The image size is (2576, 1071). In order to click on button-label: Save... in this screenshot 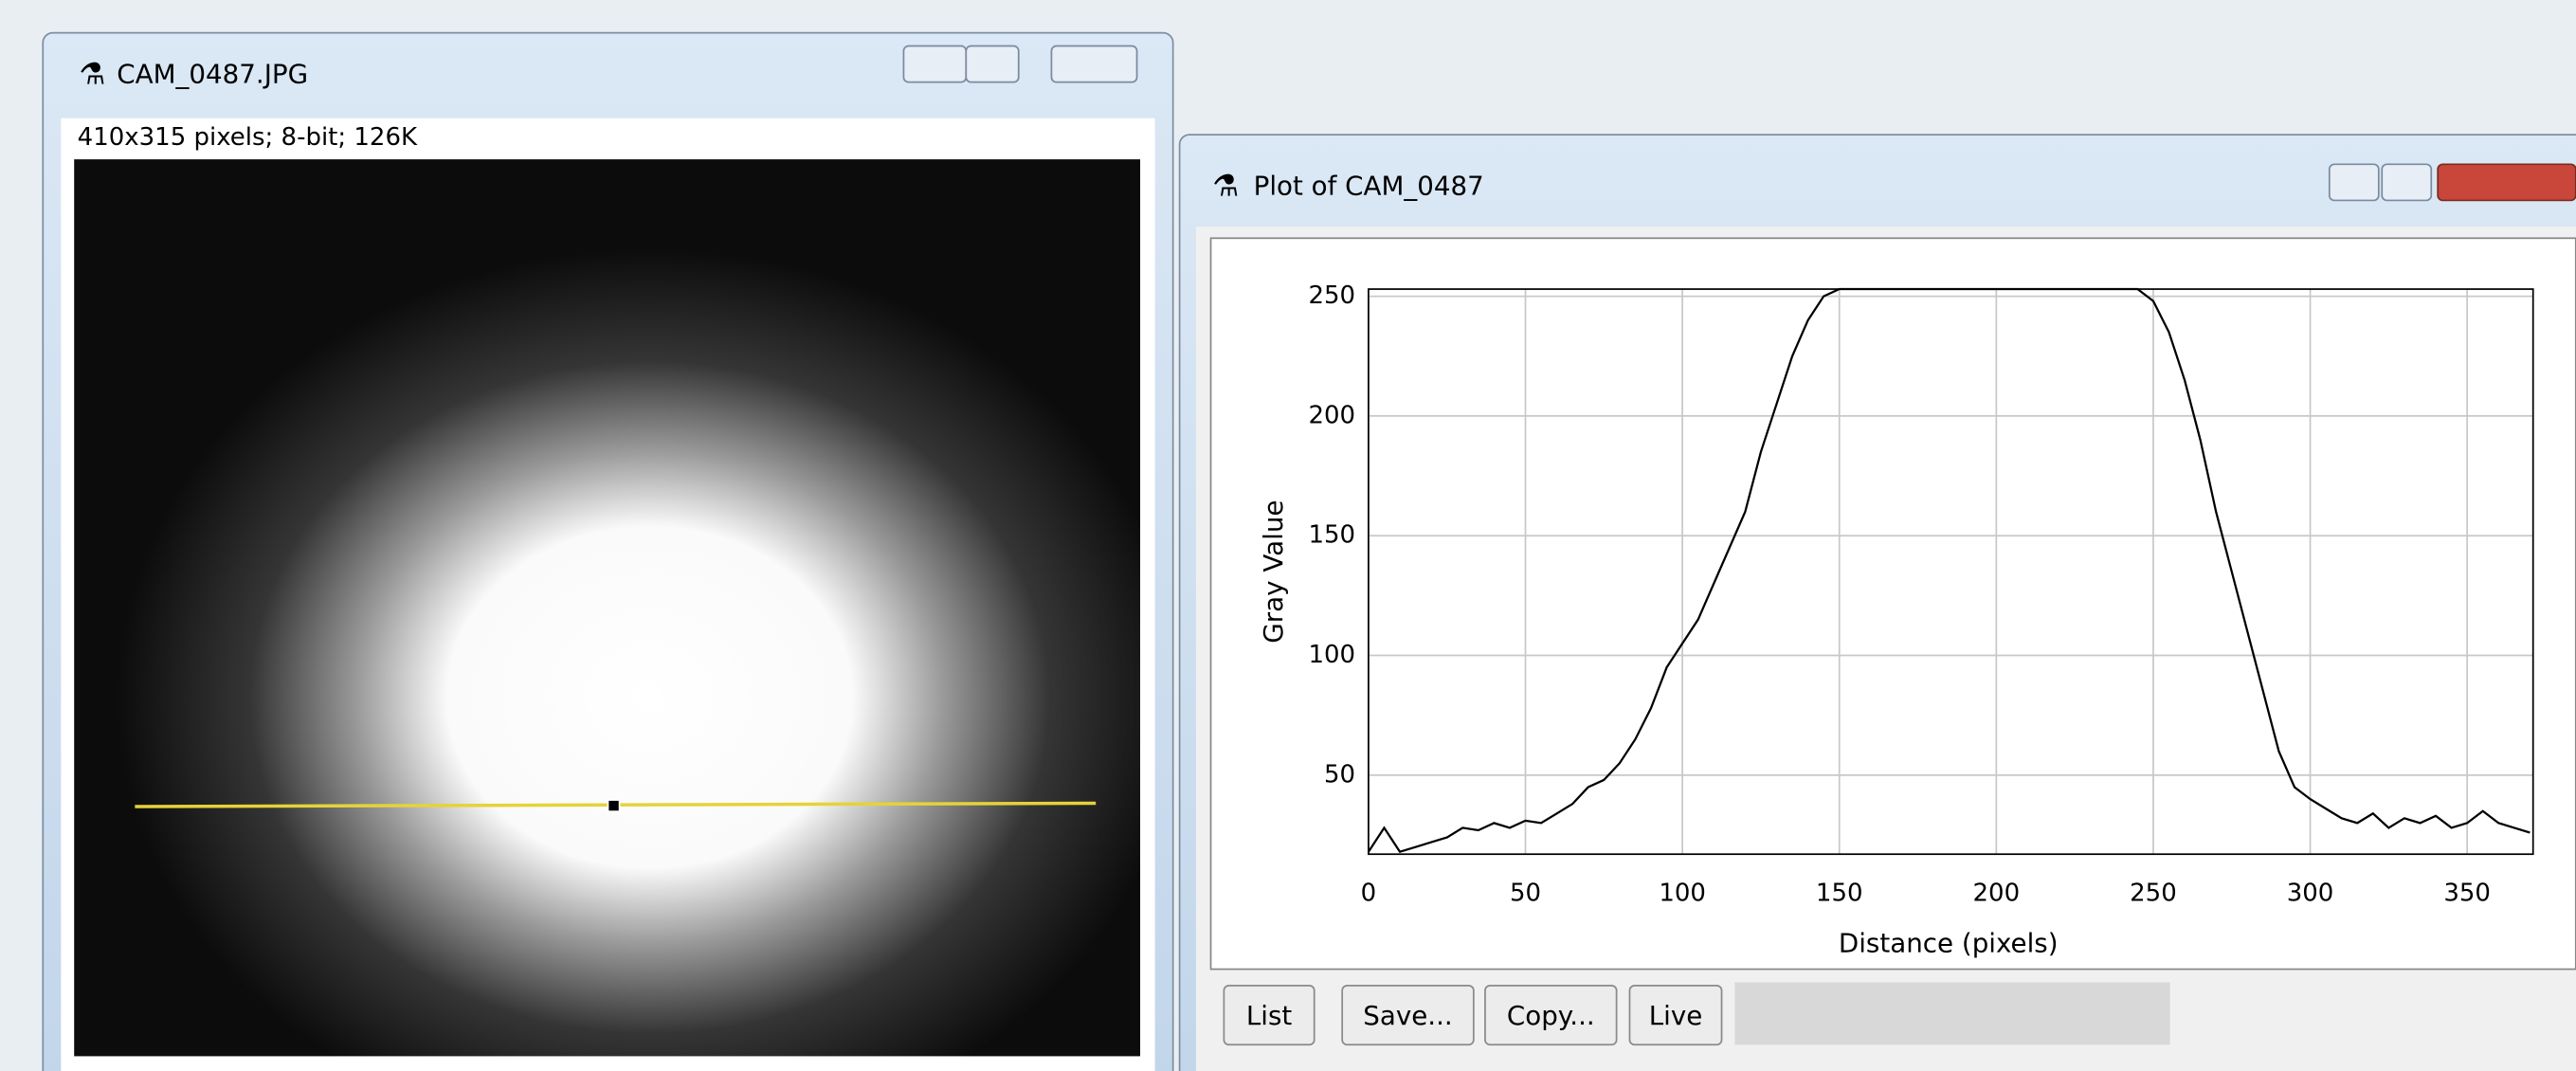, I will do `click(1407, 1015)`.